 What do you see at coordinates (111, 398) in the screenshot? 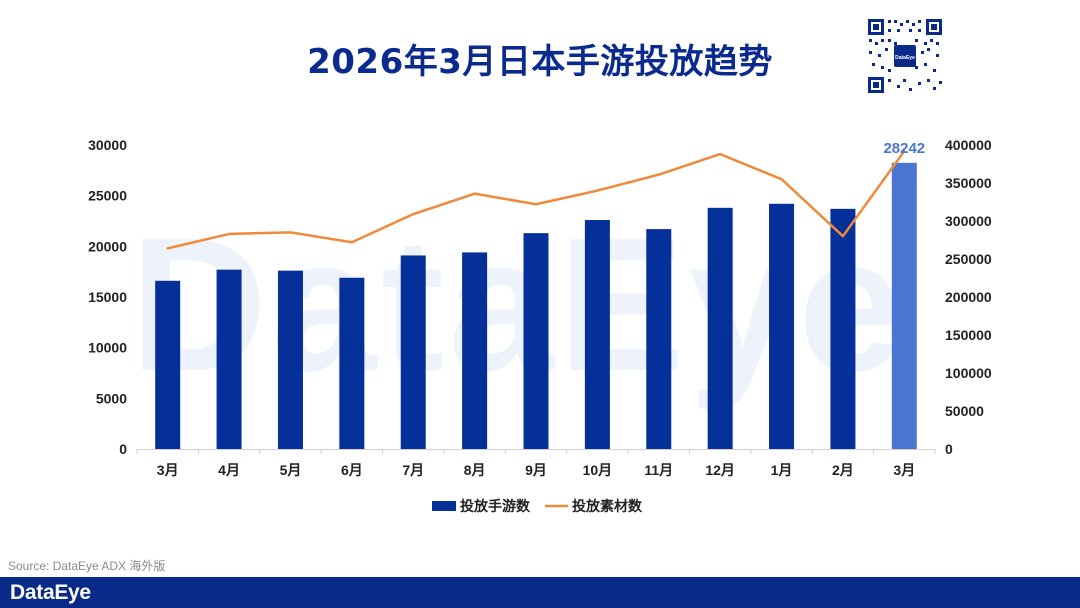
I see `y-left-tick-label: 5000` at bounding box center [111, 398].